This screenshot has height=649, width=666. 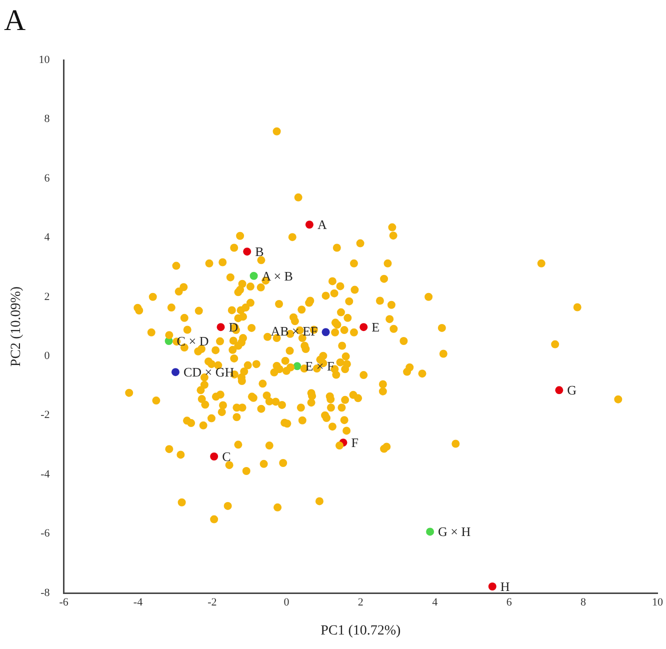 I want to click on y-axis-title: PC2 (10.09%), so click(x=16, y=326).